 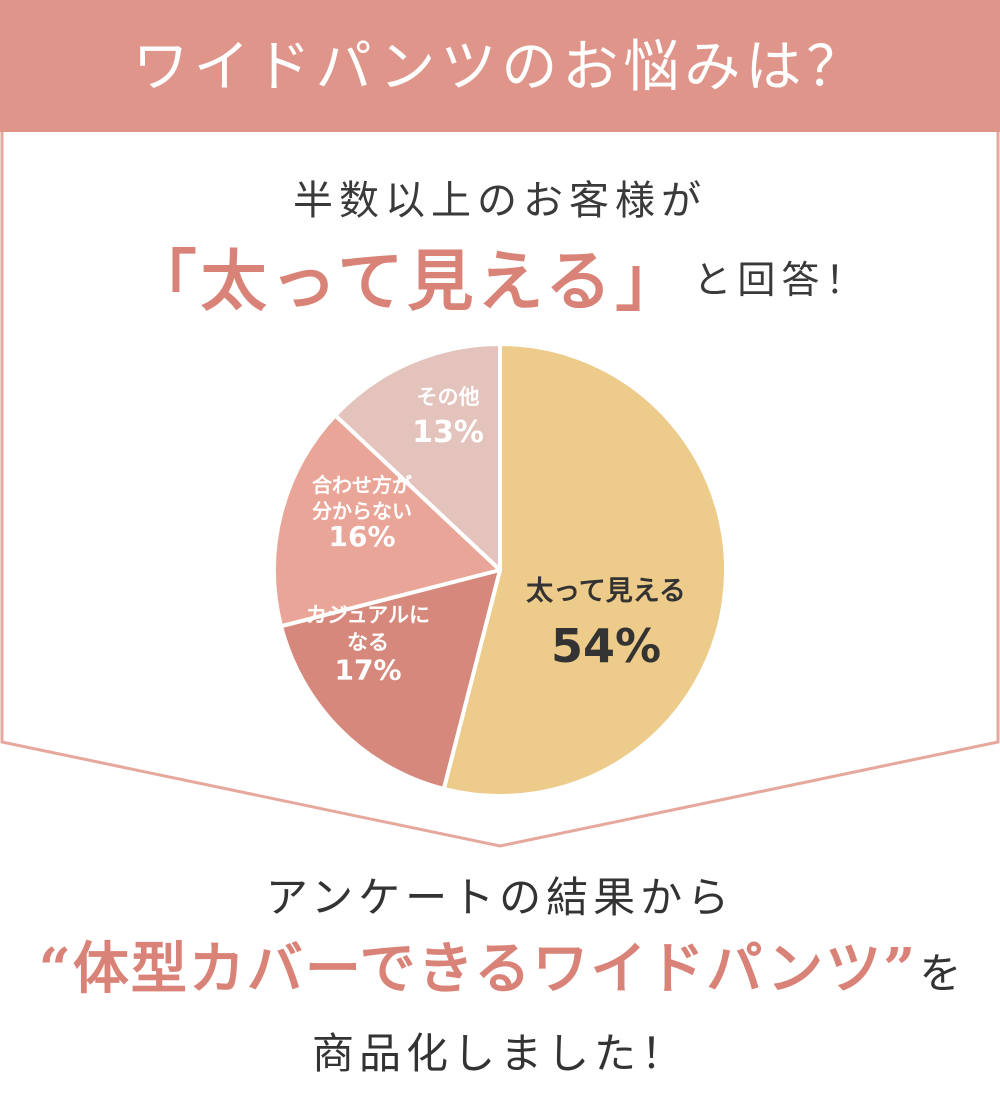 I want to click on intro-emphasis: 「太って見える」, so click(x=408, y=281).